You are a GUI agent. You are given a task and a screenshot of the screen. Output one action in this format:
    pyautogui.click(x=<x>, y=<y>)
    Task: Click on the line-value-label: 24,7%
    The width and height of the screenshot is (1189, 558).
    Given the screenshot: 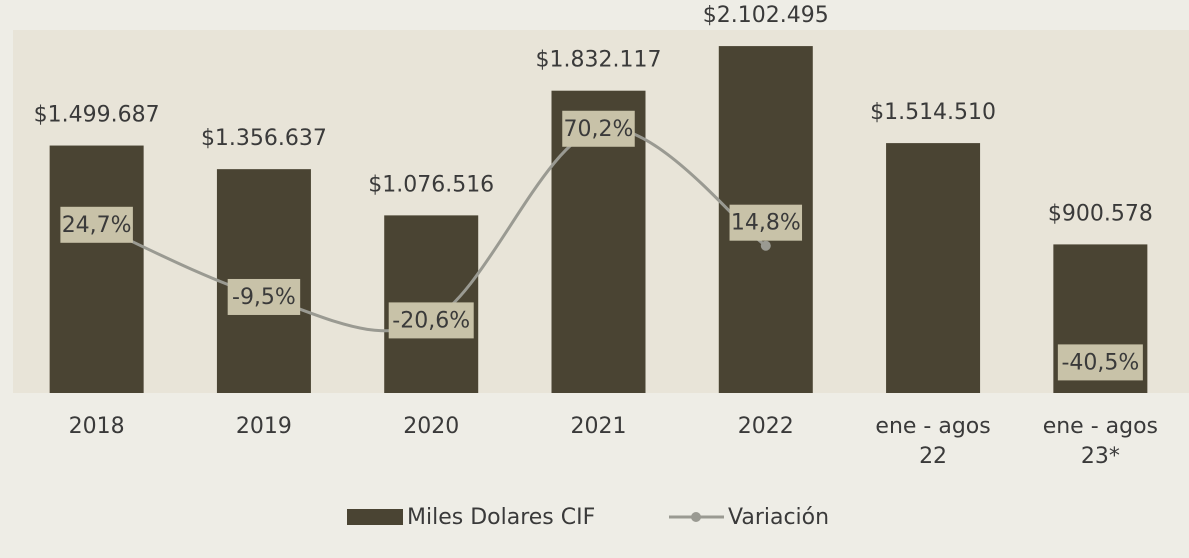 What is the action you would take?
    pyautogui.click(x=97, y=225)
    